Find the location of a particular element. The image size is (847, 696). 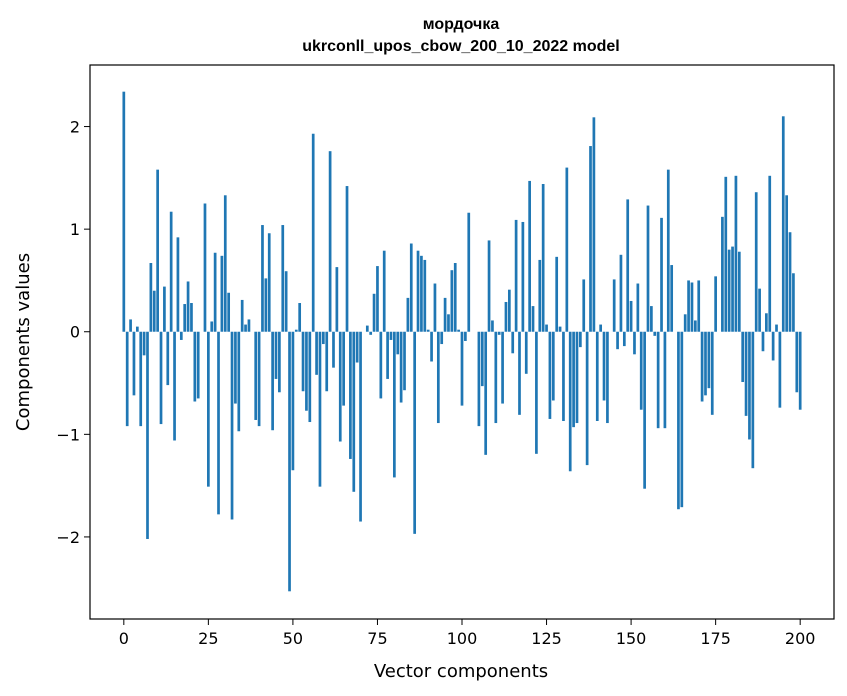

y-tick-label: 0 is located at coordinates (75, 332).